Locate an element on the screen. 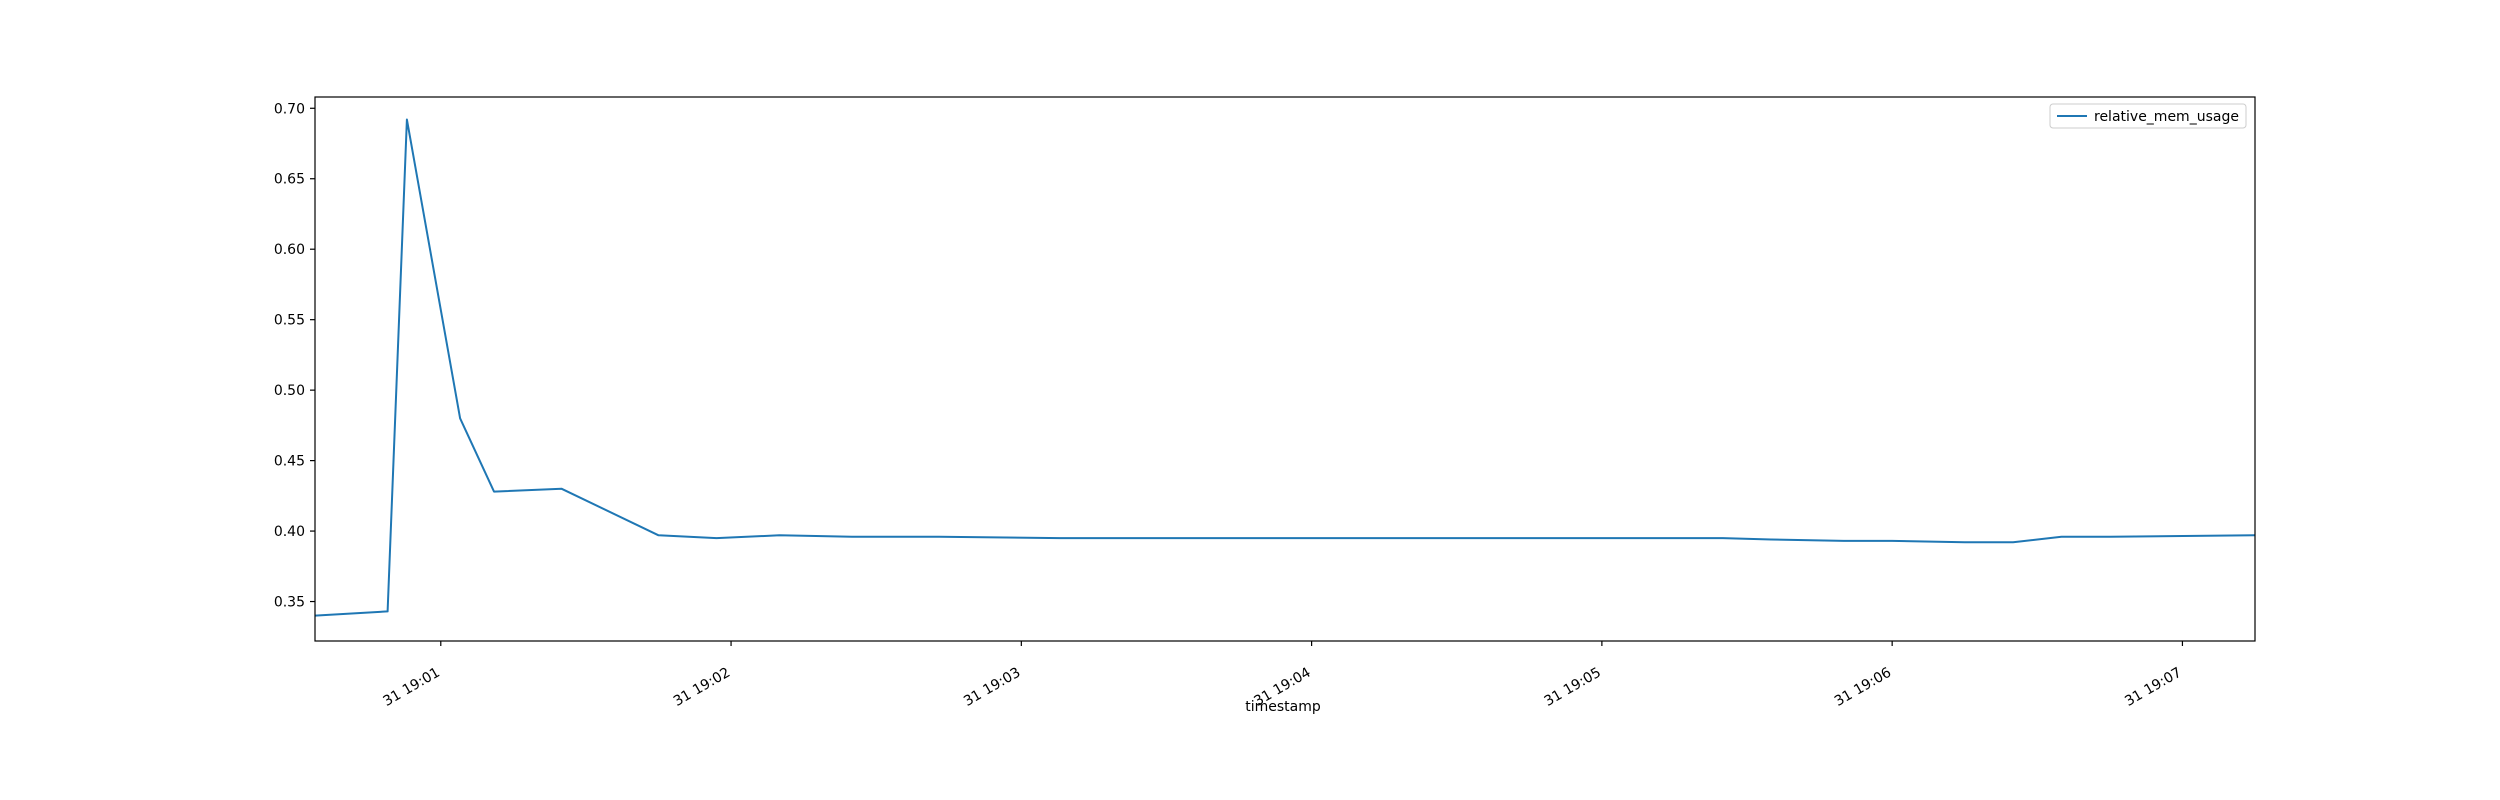  y-tick-label: 0.55 is located at coordinates (289, 321).